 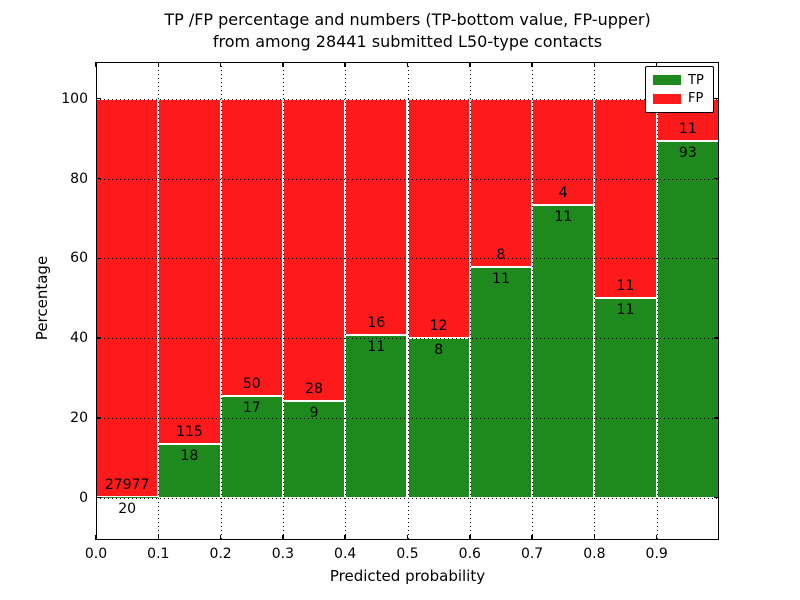 I want to click on legend: TP FP, so click(x=679, y=89).